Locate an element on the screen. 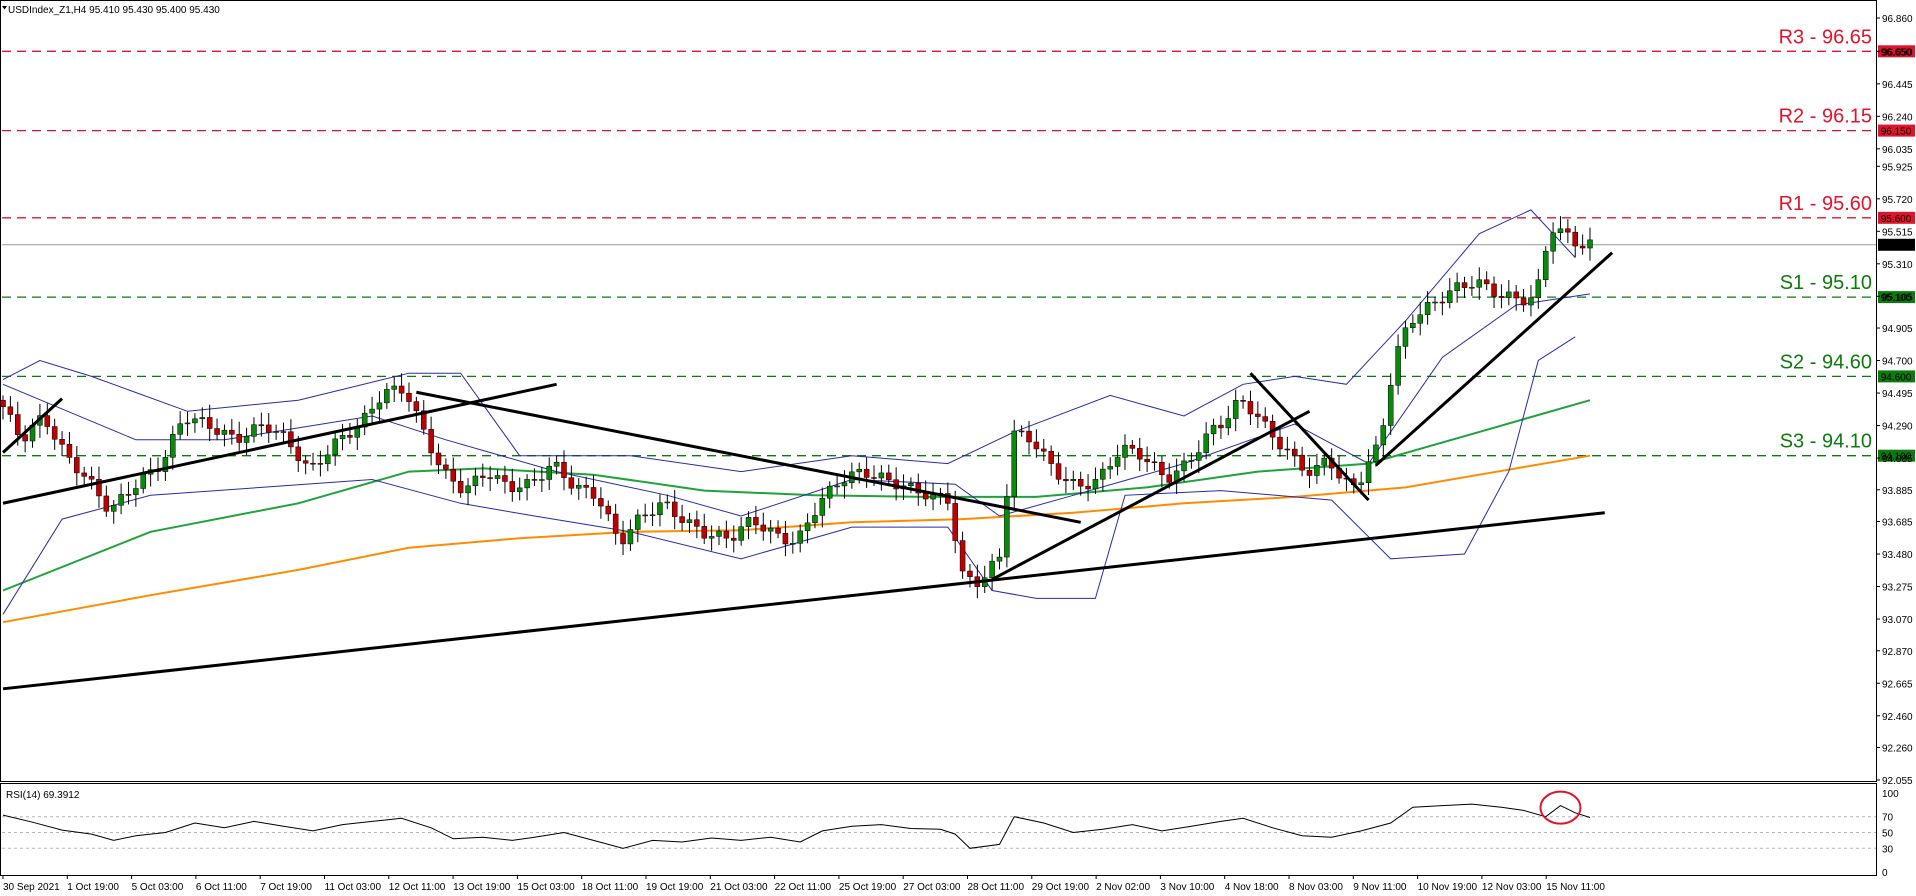 The image size is (1916, 896). rsi-highlight-circle is located at coordinates (1560, 807).